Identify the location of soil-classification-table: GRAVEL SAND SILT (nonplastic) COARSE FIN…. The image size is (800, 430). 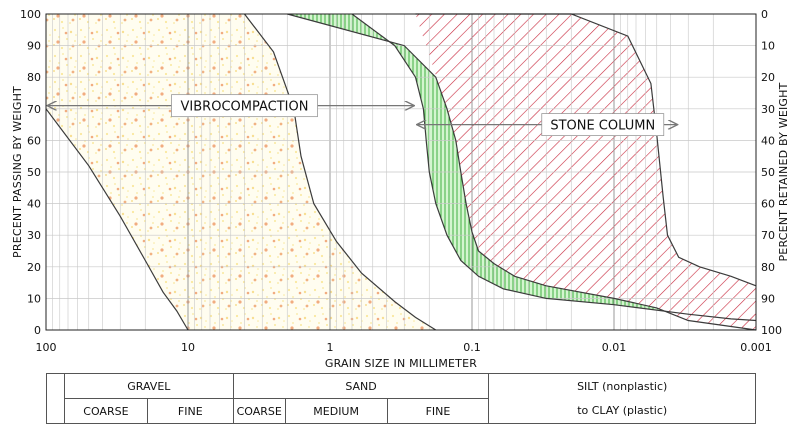
(401, 398).